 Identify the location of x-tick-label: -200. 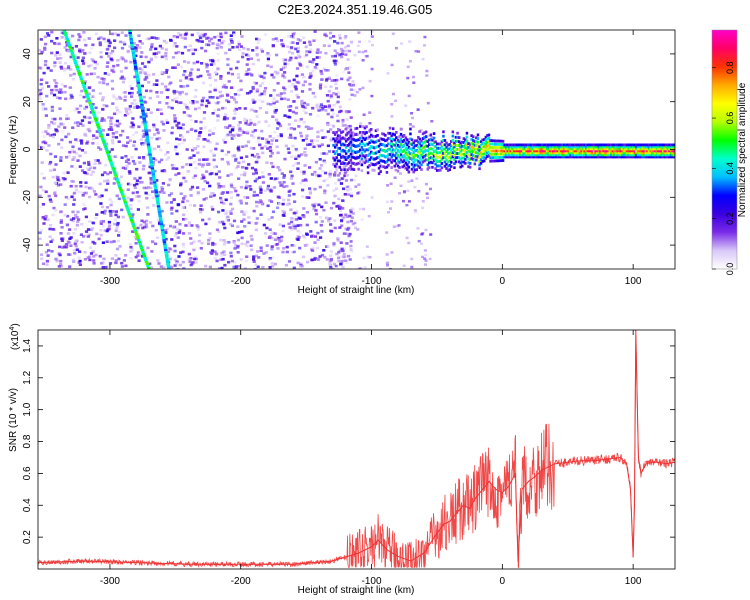
(241, 281).